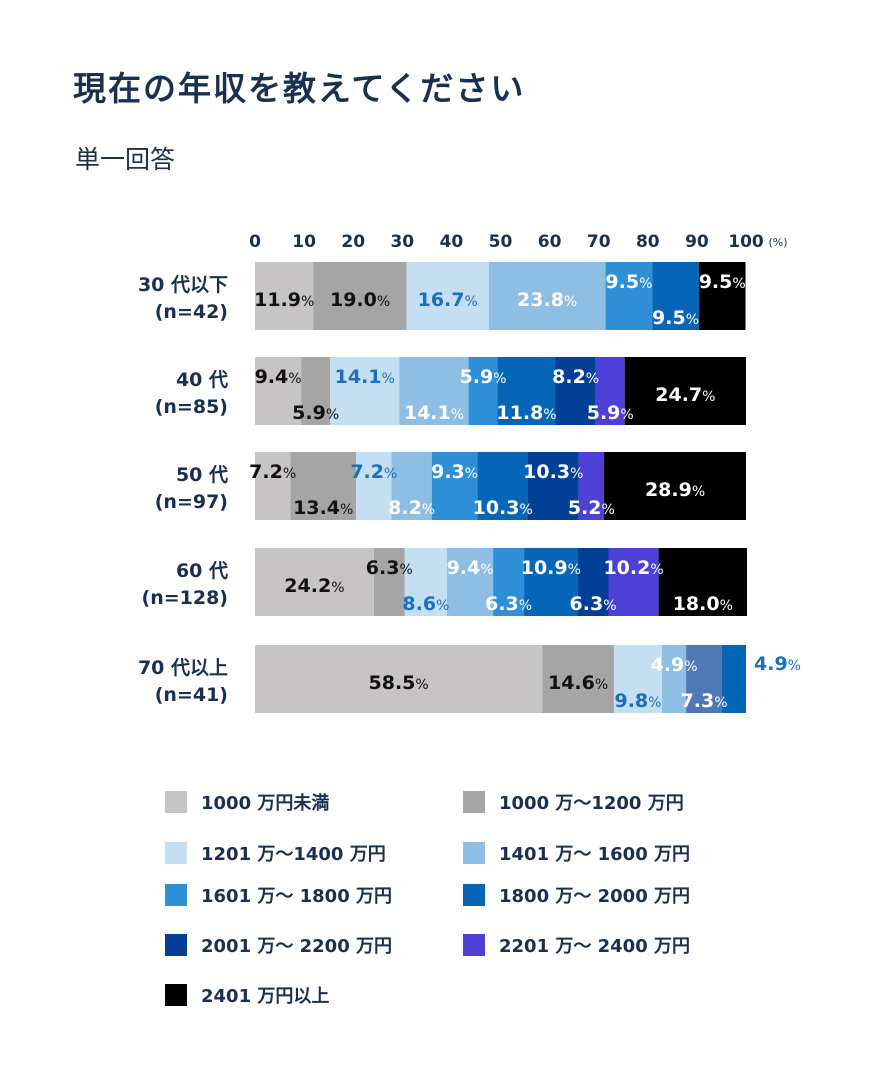 This screenshot has width=886, height=1071. What do you see at coordinates (296, 896) in the screenshot?
I see `legend-label: 1601 万～ 1800 万円` at bounding box center [296, 896].